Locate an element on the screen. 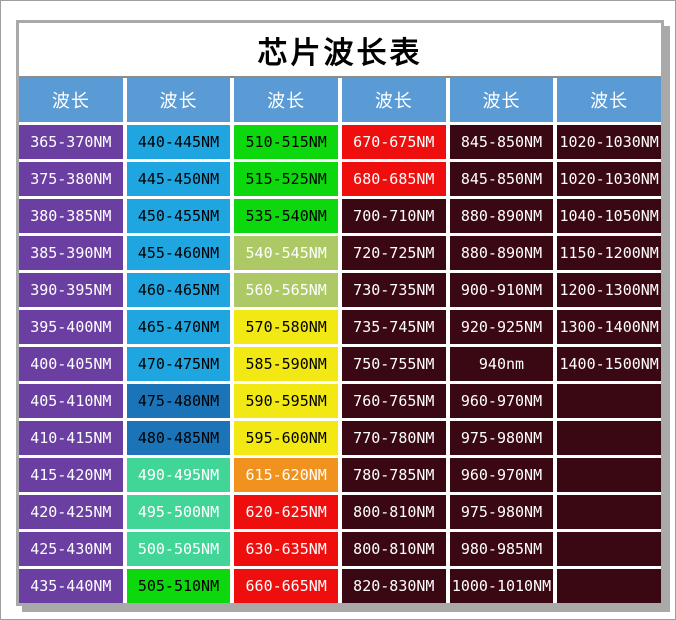 The image size is (676, 620). table-cell: 590-595NM is located at coordinates (286, 401).